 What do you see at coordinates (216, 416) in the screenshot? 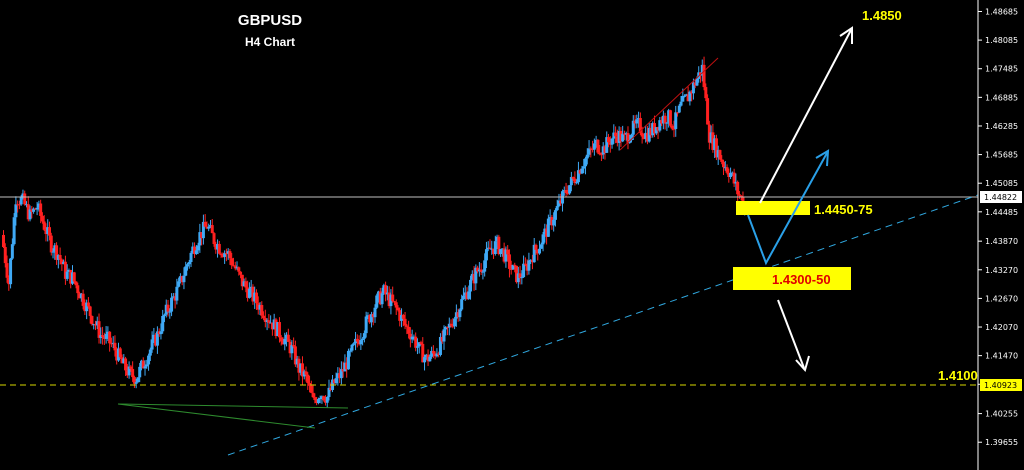
I see `divergence-line-bottom` at bounding box center [216, 416].